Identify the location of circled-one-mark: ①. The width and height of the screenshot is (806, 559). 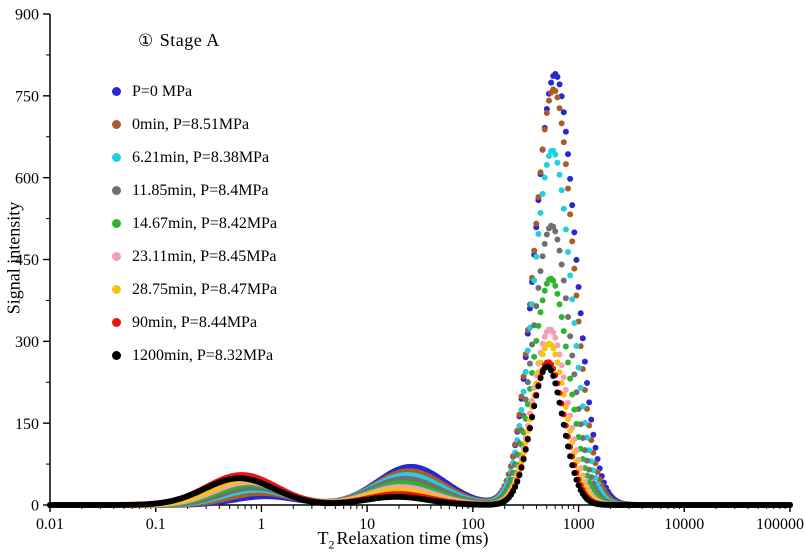
(146, 41).